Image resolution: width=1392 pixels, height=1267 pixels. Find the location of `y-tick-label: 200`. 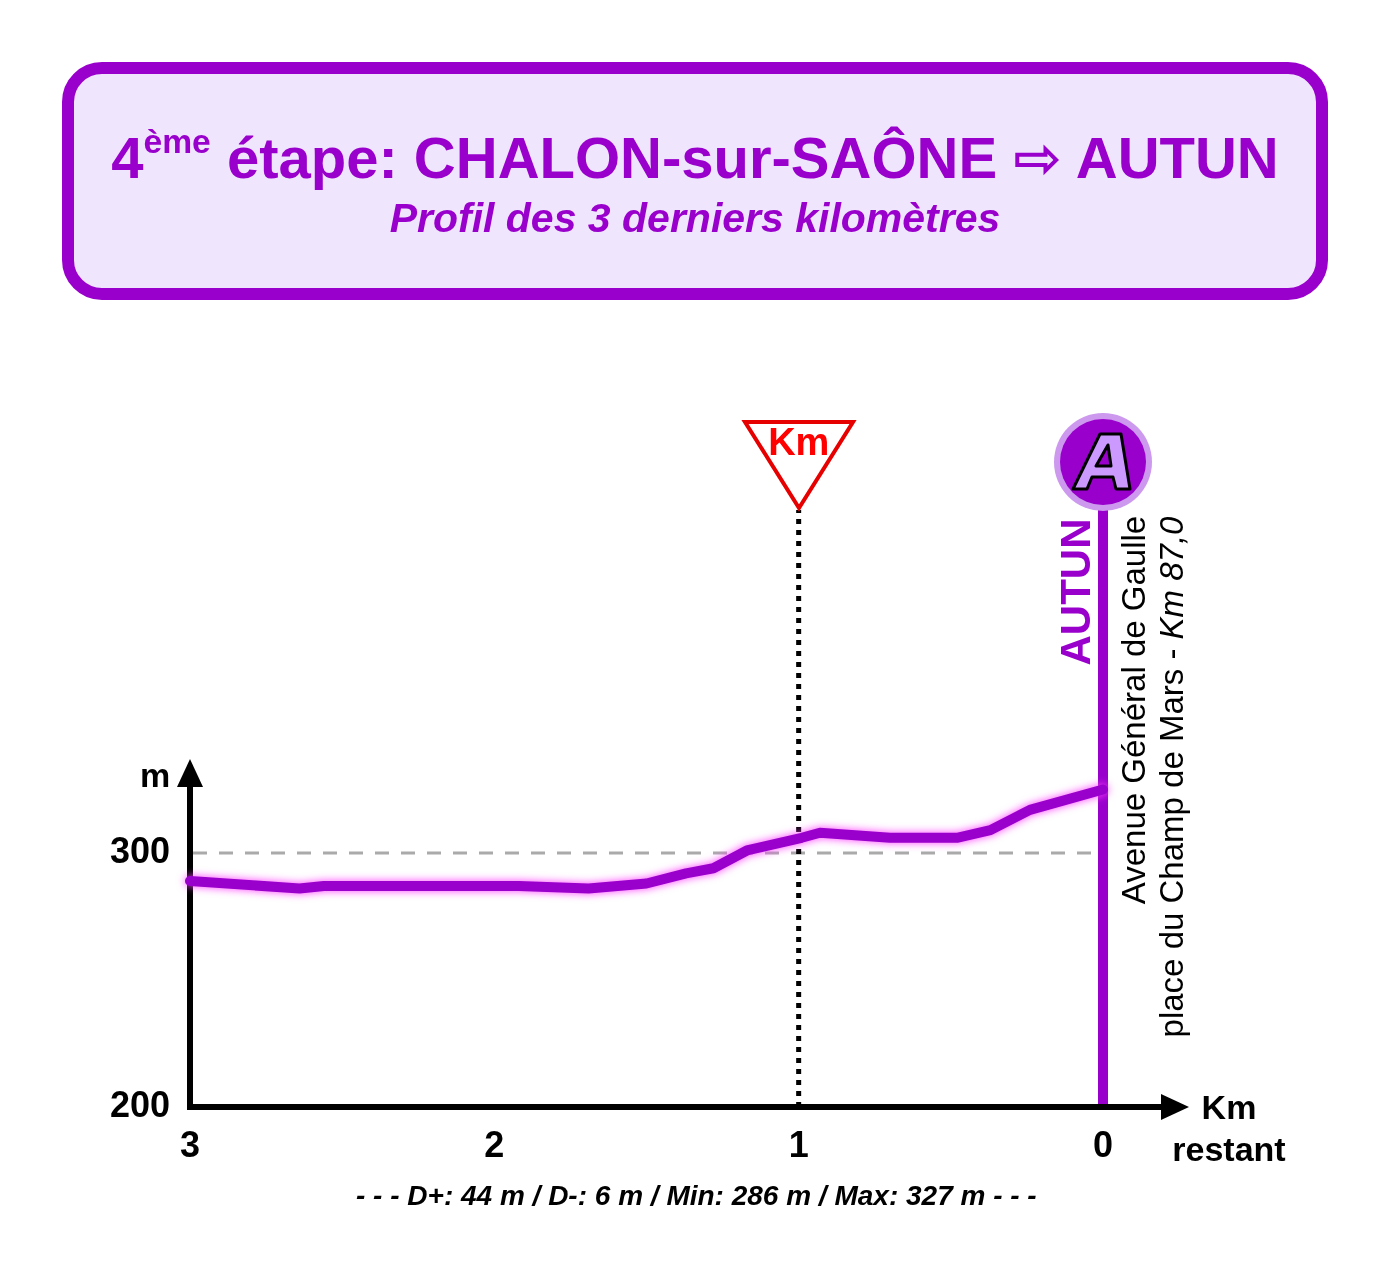

y-tick-label: 200 is located at coordinates (139, 1104).